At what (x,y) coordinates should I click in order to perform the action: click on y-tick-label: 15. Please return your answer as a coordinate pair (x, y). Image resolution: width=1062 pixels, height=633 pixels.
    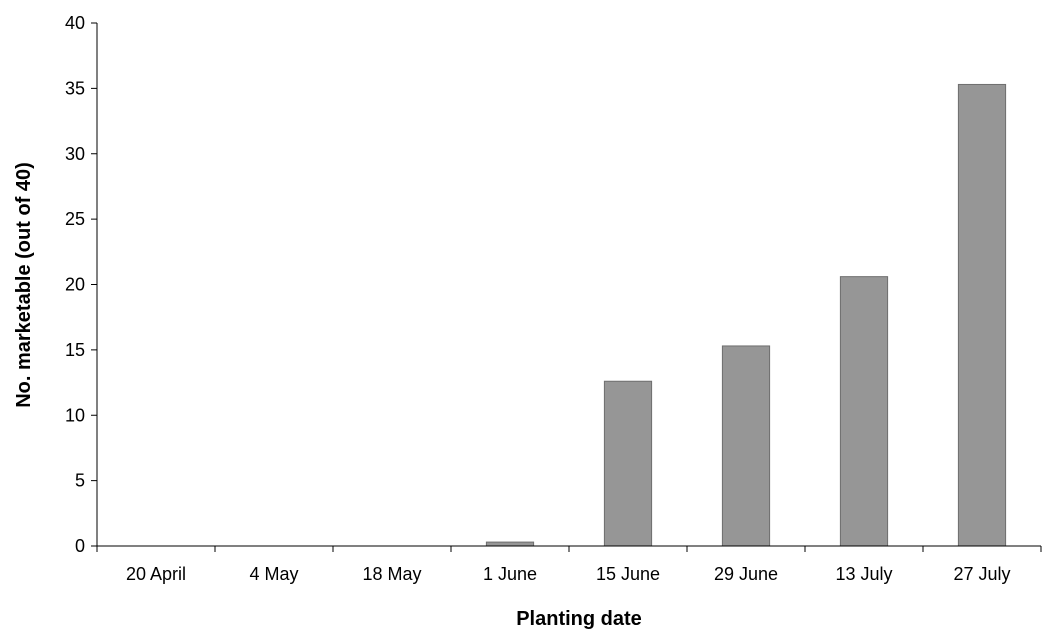
    Looking at the image, I should click on (75, 350).